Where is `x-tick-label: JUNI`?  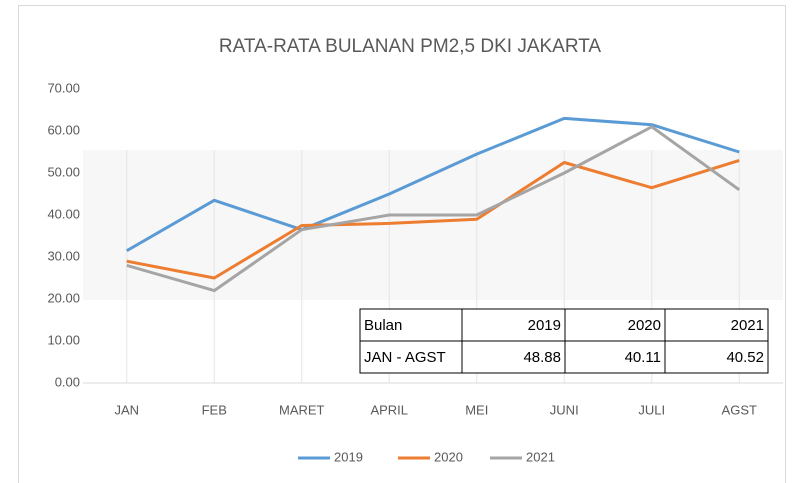 x-tick-label: JUNI is located at coordinates (564, 409).